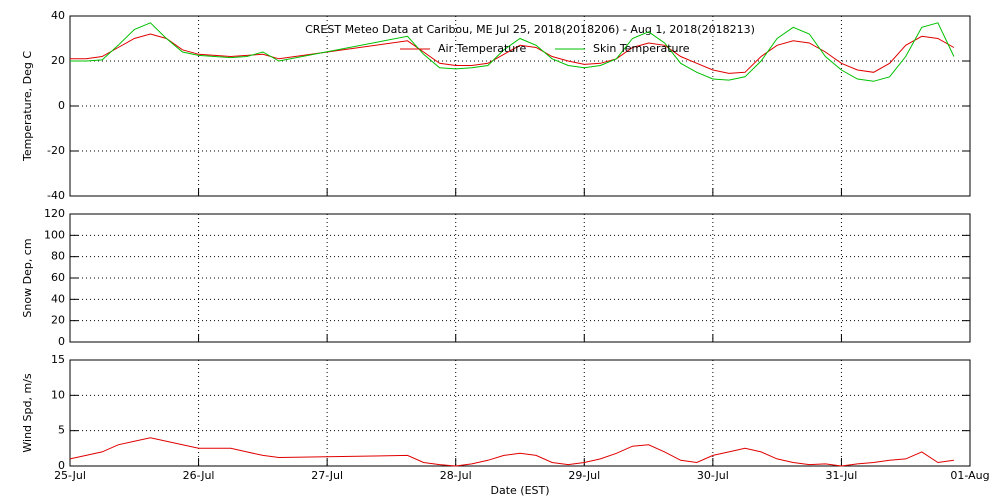 The width and height of the screenshot is (1000, 500). What do you see at coordinates (27, 413) in the screenshot?
I see `y-axis-label: Wind Spd, m/s` at bounding box center [27, 413].